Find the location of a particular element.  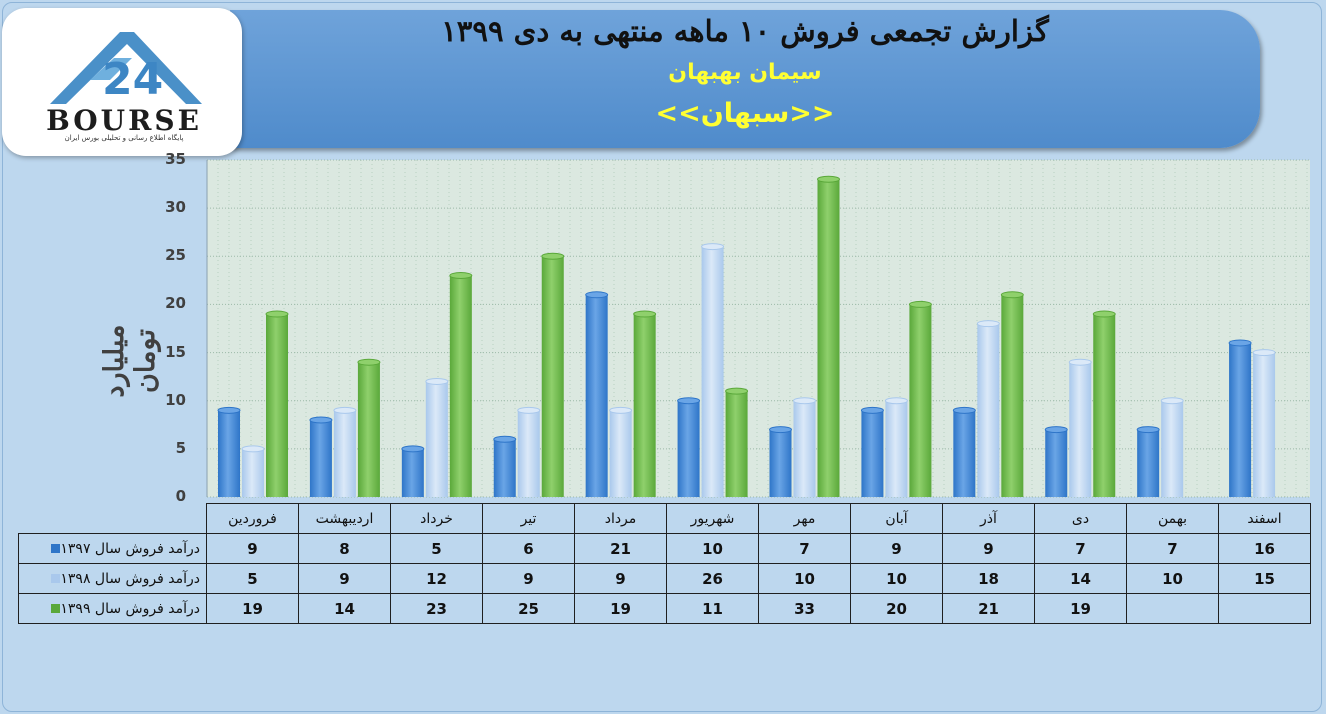

table-cell: 33 is located at coordinates (804, 608).